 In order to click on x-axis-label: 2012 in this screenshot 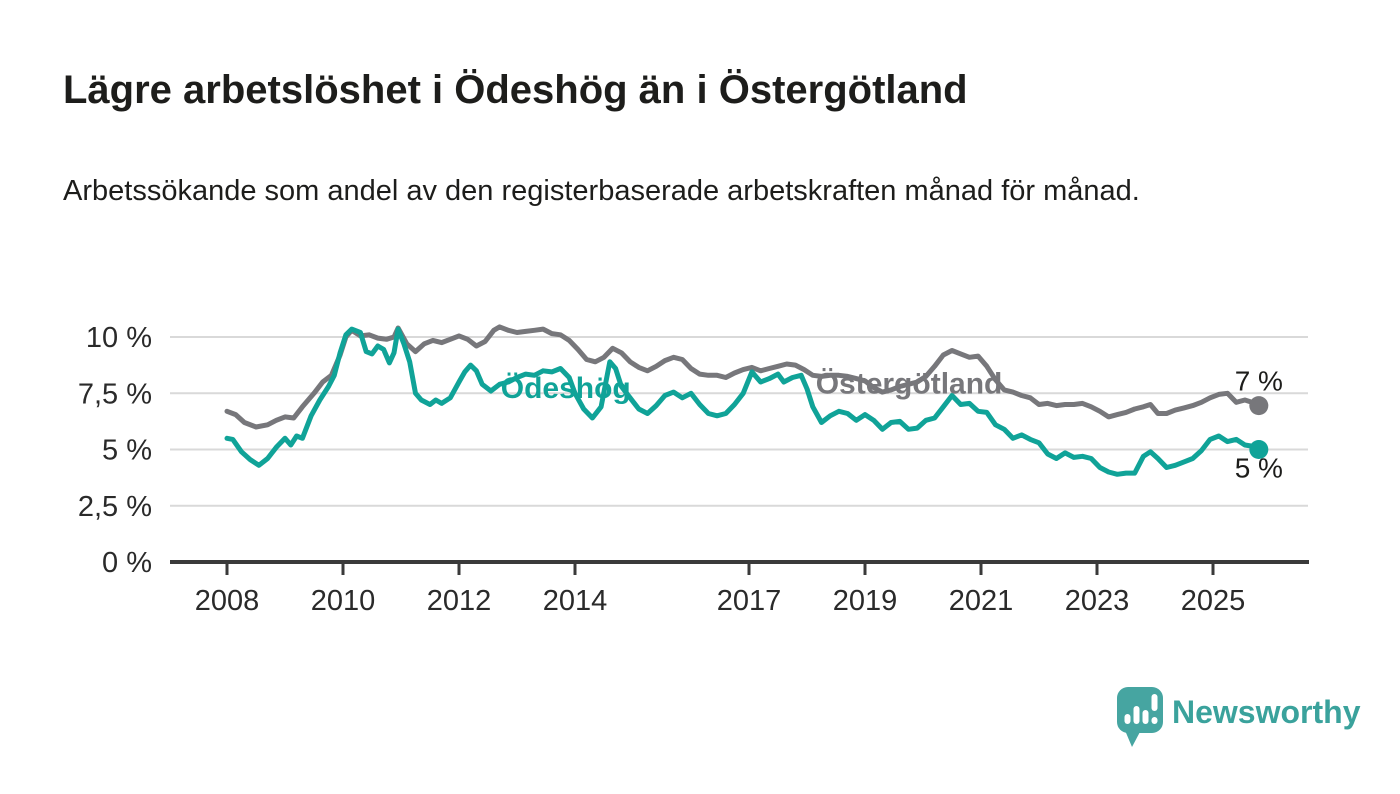, I will do `click(459, 601)`.